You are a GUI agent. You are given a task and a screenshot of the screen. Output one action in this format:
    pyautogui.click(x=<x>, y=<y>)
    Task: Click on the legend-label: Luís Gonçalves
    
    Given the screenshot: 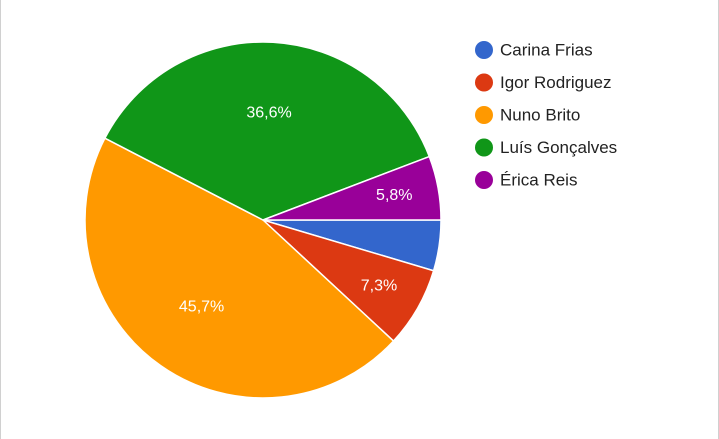 What is the action you would take?
    pyautogui.click(x=558, y=147)
    